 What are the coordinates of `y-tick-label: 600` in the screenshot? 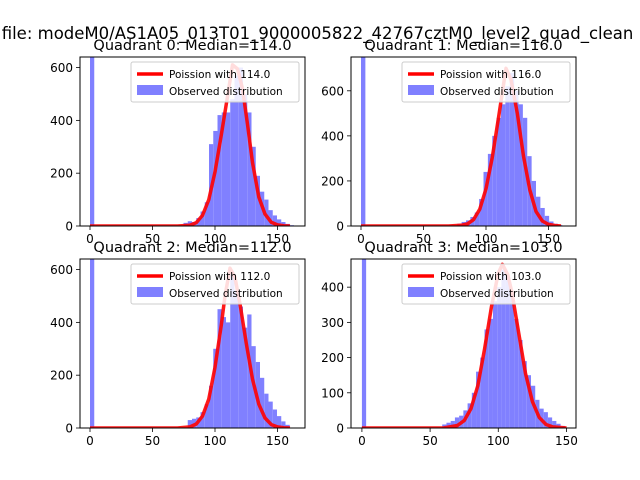 It's located at (61, 68).